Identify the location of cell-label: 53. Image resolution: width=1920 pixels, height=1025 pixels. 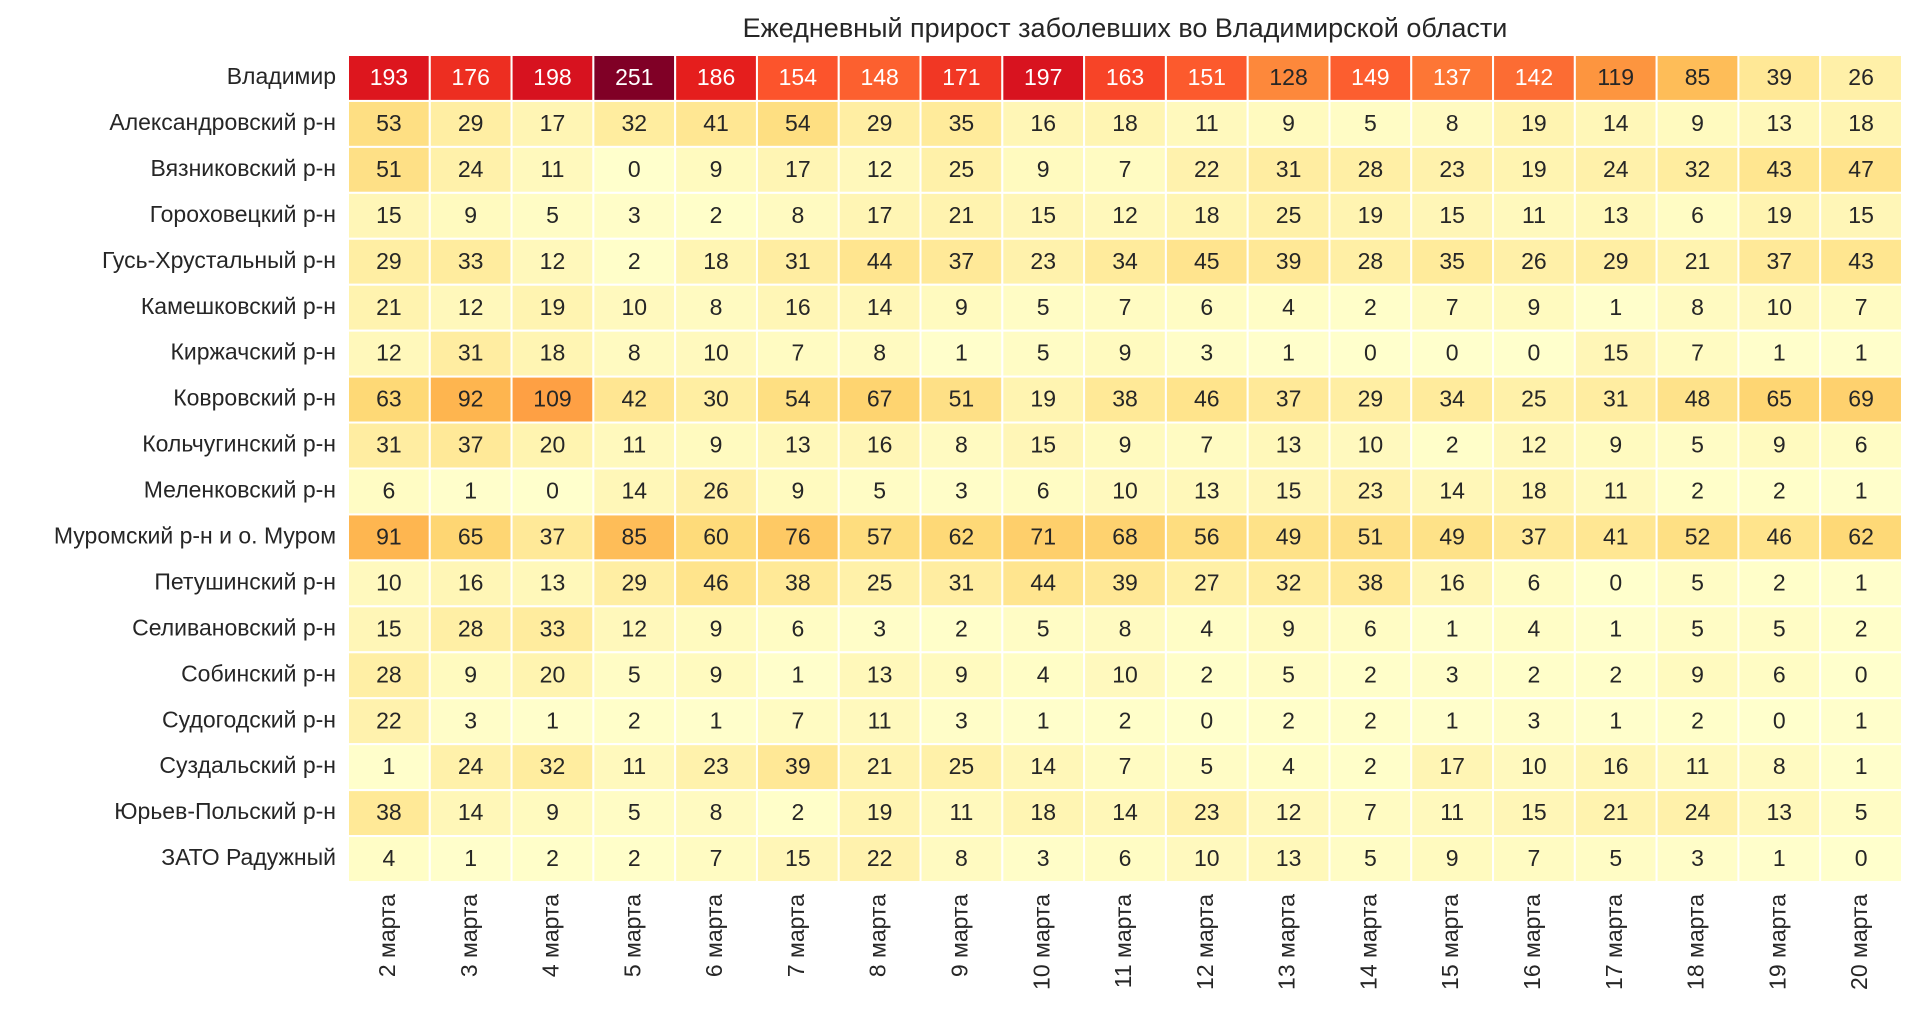
(389, 123).